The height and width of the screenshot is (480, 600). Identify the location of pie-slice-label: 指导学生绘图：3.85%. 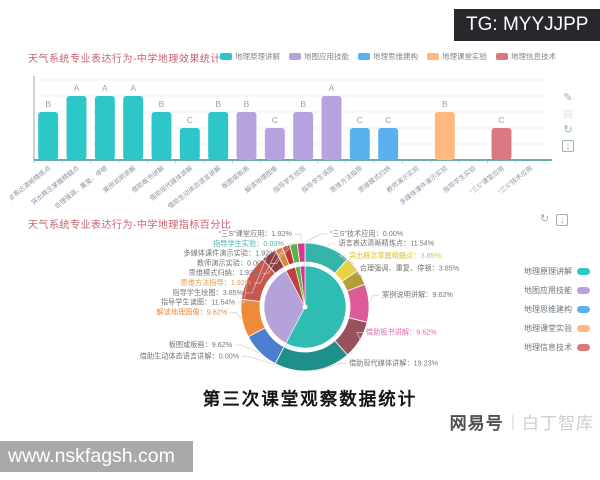
(207, 292).